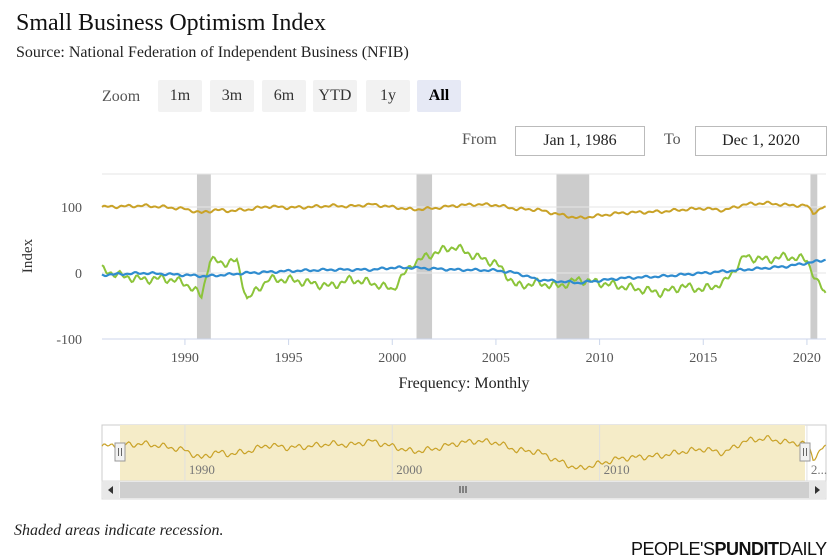 This screenshot has height=560, width=840. Describe the element at coordinates (817, 490) in the screenshot. I see `arrow-right-icon` at that location.